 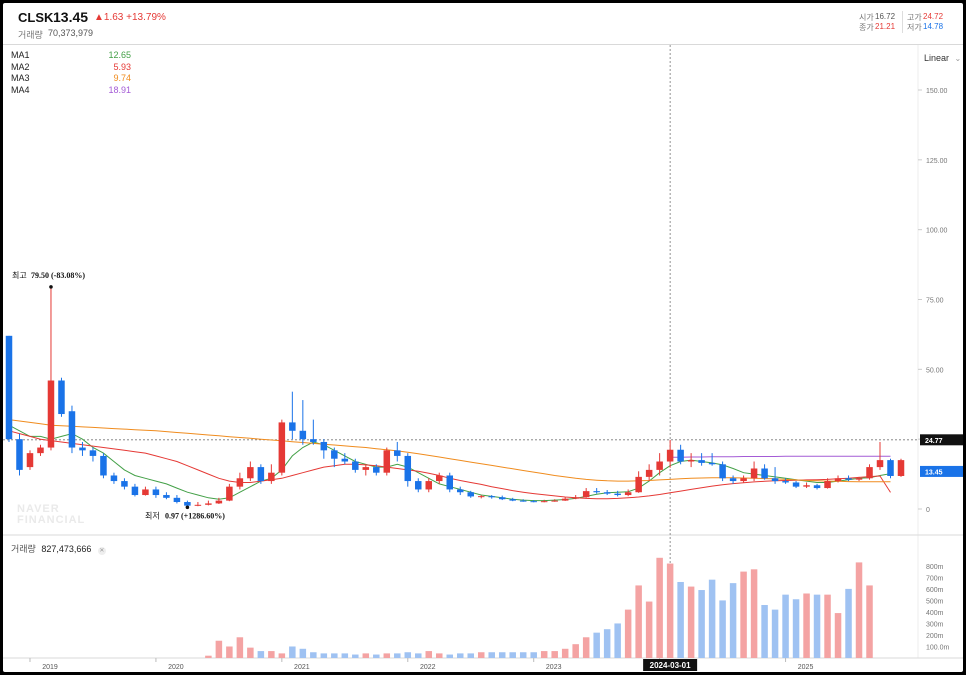 I want to click on ma-name: MA3, so click(x=20, y=78).